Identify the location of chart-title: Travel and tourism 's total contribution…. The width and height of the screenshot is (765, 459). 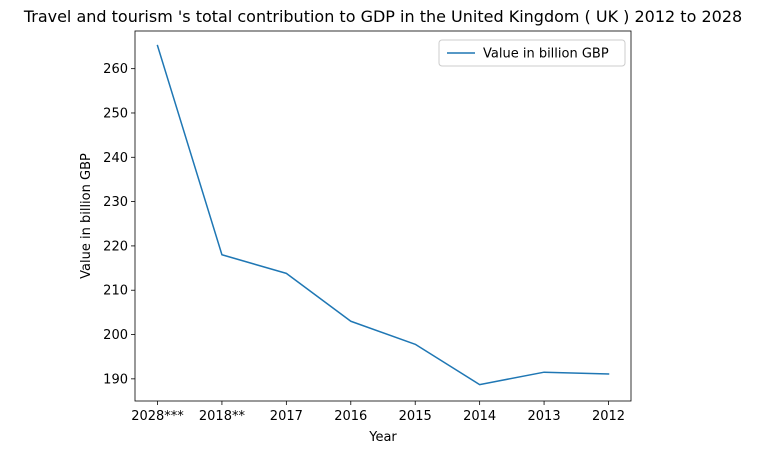
(382, 16).